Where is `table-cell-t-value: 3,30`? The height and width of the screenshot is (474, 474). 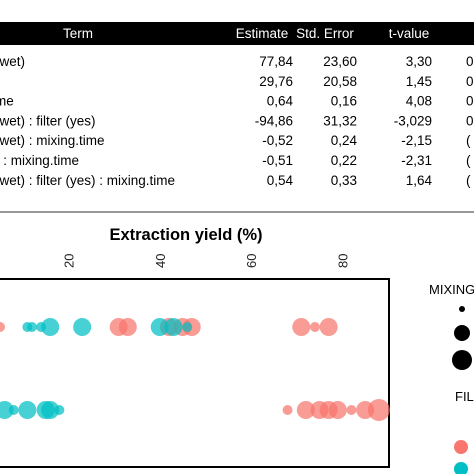
table-cell-t-value: 3,30 is located at coordinates (419, 61).